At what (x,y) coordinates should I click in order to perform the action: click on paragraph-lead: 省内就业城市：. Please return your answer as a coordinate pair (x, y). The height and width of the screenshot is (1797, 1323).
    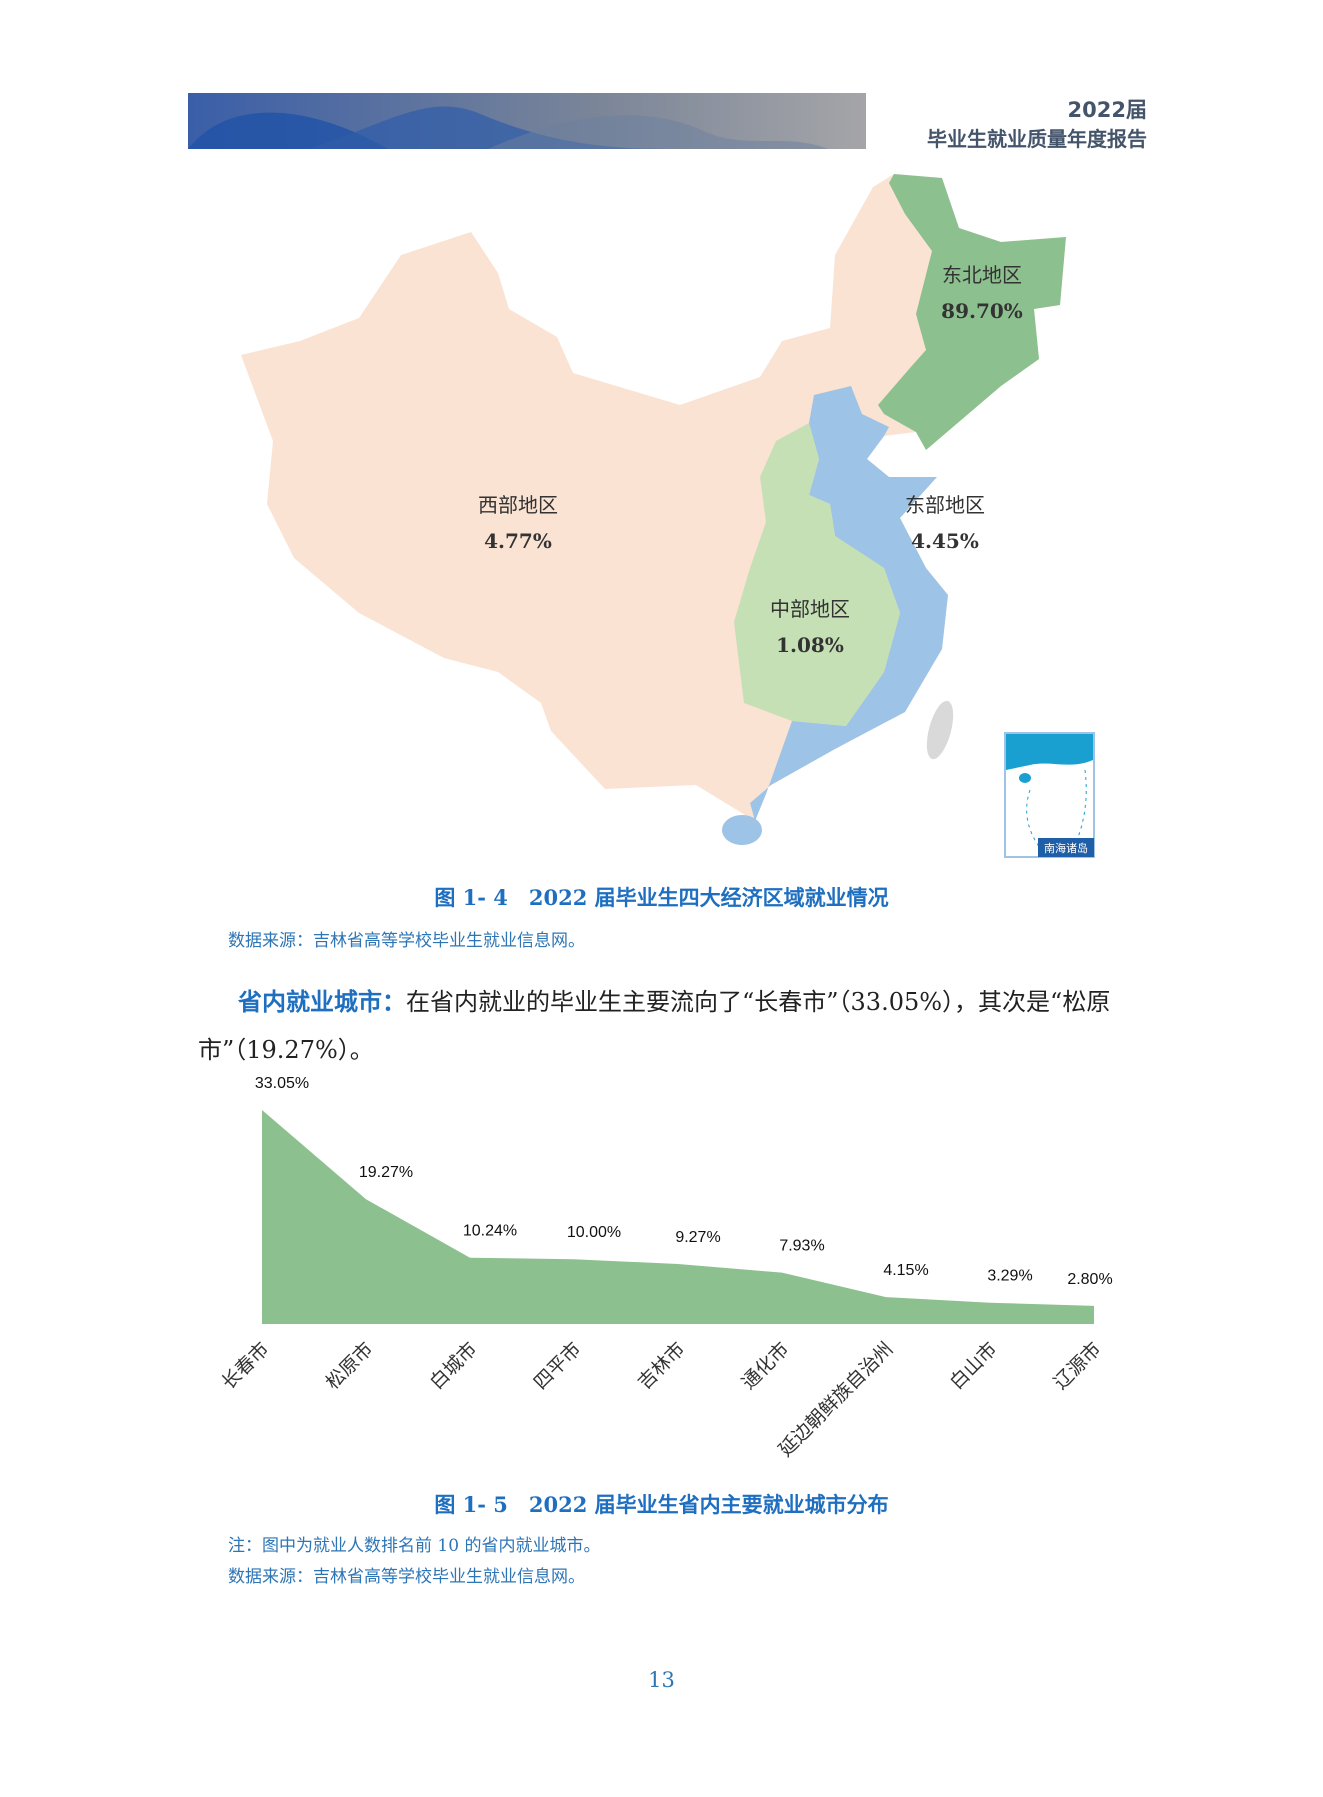
    Looking at the image, I should click on (322, 1001).